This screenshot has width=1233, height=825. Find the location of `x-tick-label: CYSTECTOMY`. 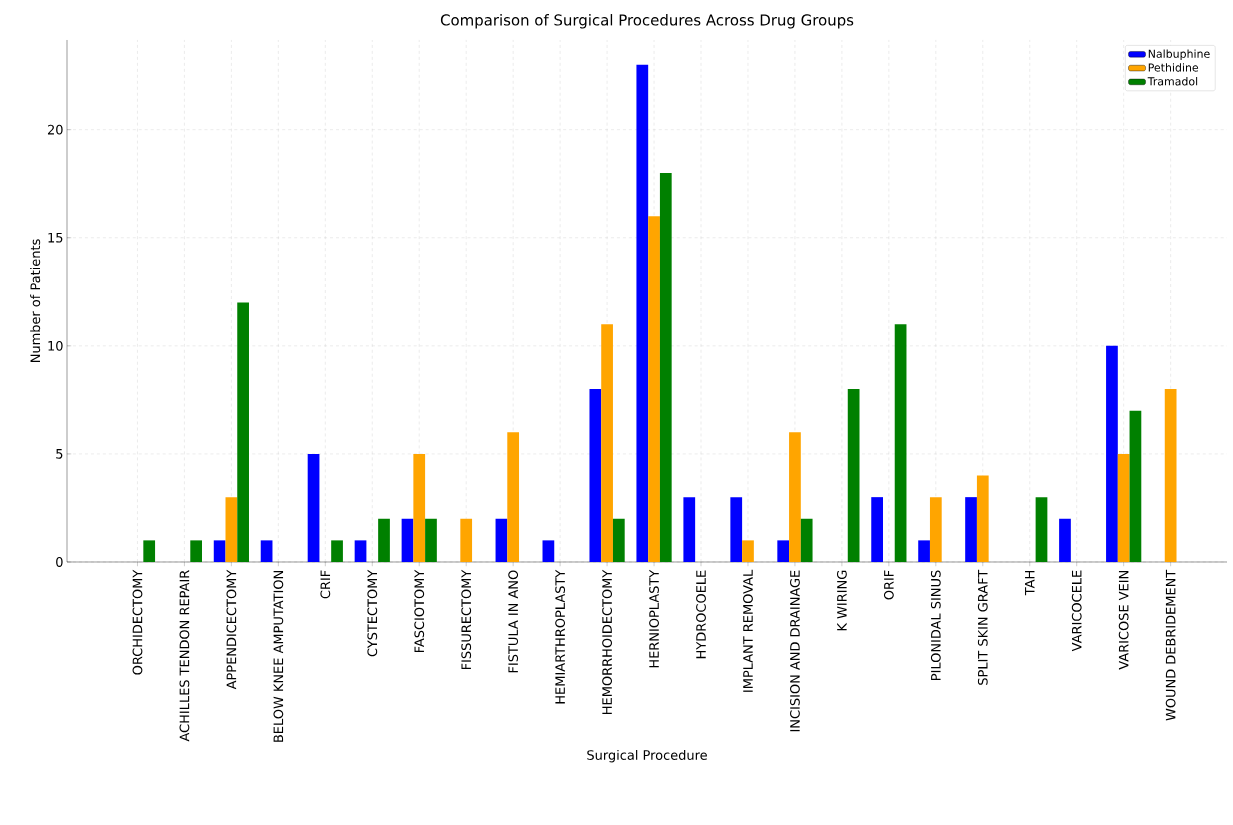

x-tick-label: CYSTECTOMY is located at coordinates (372, 613).